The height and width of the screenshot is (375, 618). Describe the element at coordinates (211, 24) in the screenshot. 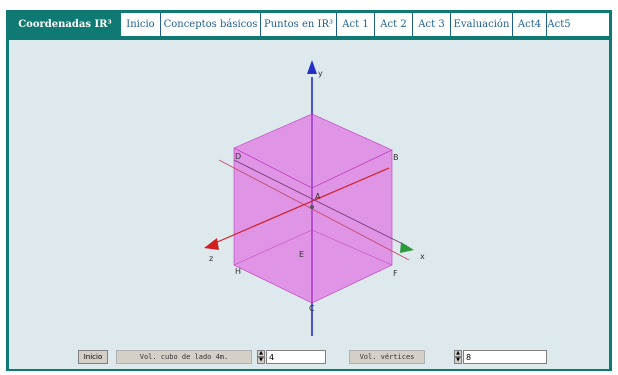

I see `tab-conceptos: Conceptos básicos` at that location.